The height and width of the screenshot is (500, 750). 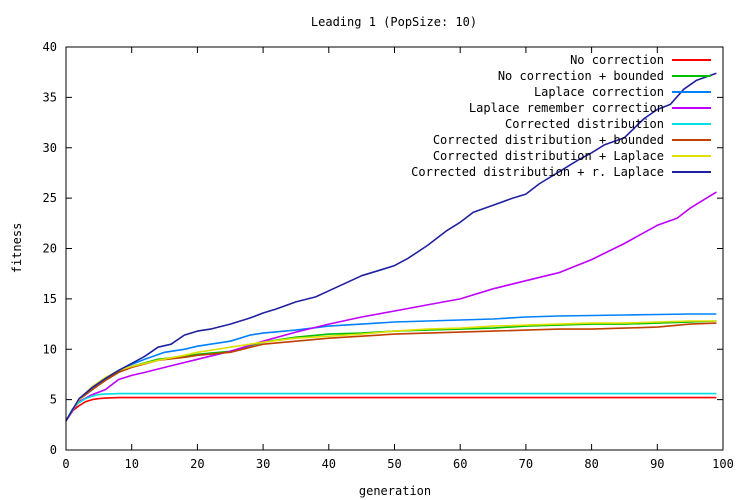 What do you see at coordinates (566, 108) in the screenshot?
I see `legend-label-4: Laplace remember correction` at bounding box center [566, 108].